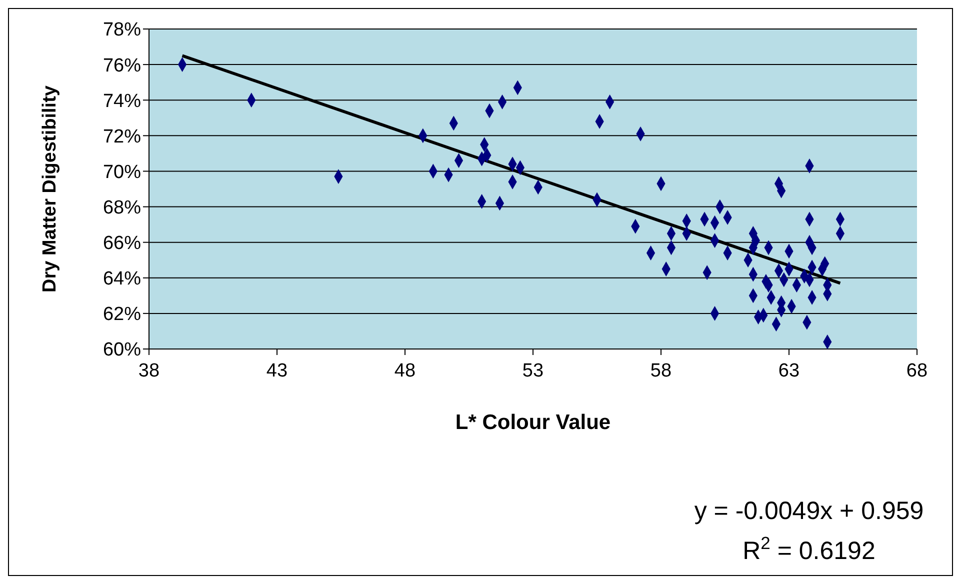  I want to click on x-tick-label: 43, so click(277, 371).